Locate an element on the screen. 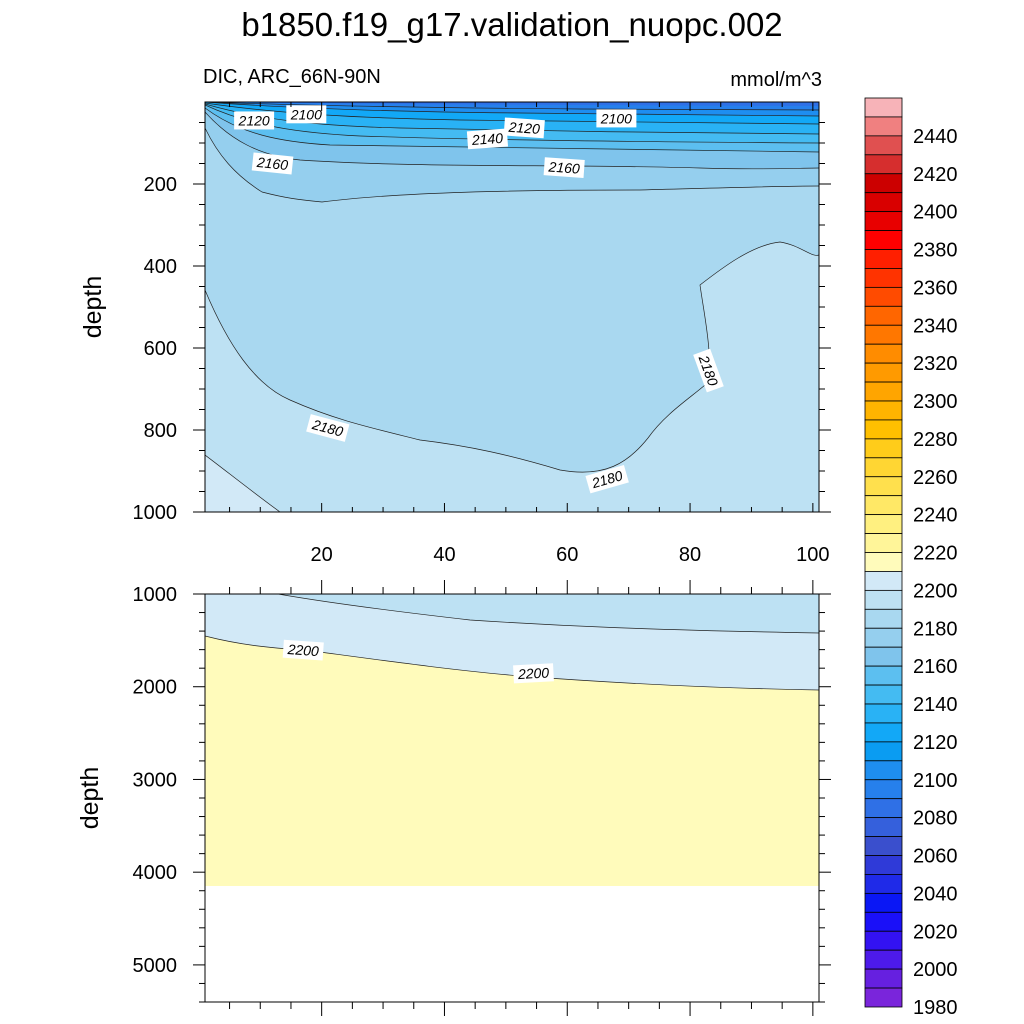 The height and width of the screenshot is (1024, 1024). colorbar-label: 2140 is located at coordinates (935, 705).